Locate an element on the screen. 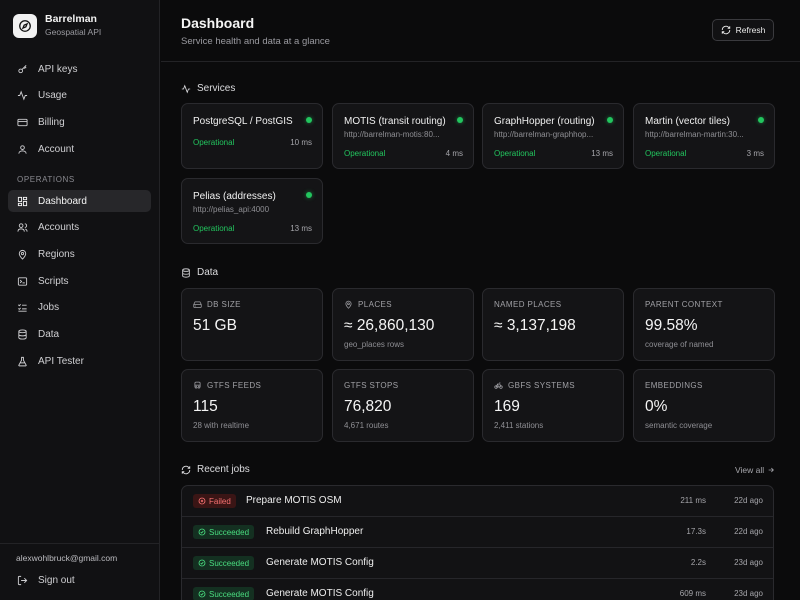 The image size is (800, 600). service-name: MOTIS (transit routing) is located at coordinates (395, 121).